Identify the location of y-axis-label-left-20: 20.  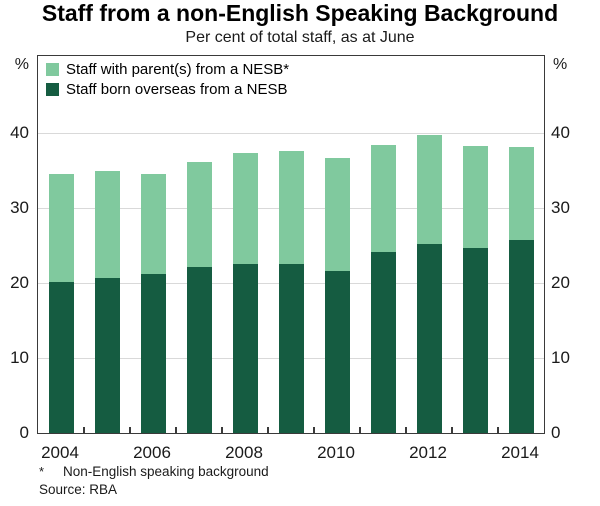
(19, 283).